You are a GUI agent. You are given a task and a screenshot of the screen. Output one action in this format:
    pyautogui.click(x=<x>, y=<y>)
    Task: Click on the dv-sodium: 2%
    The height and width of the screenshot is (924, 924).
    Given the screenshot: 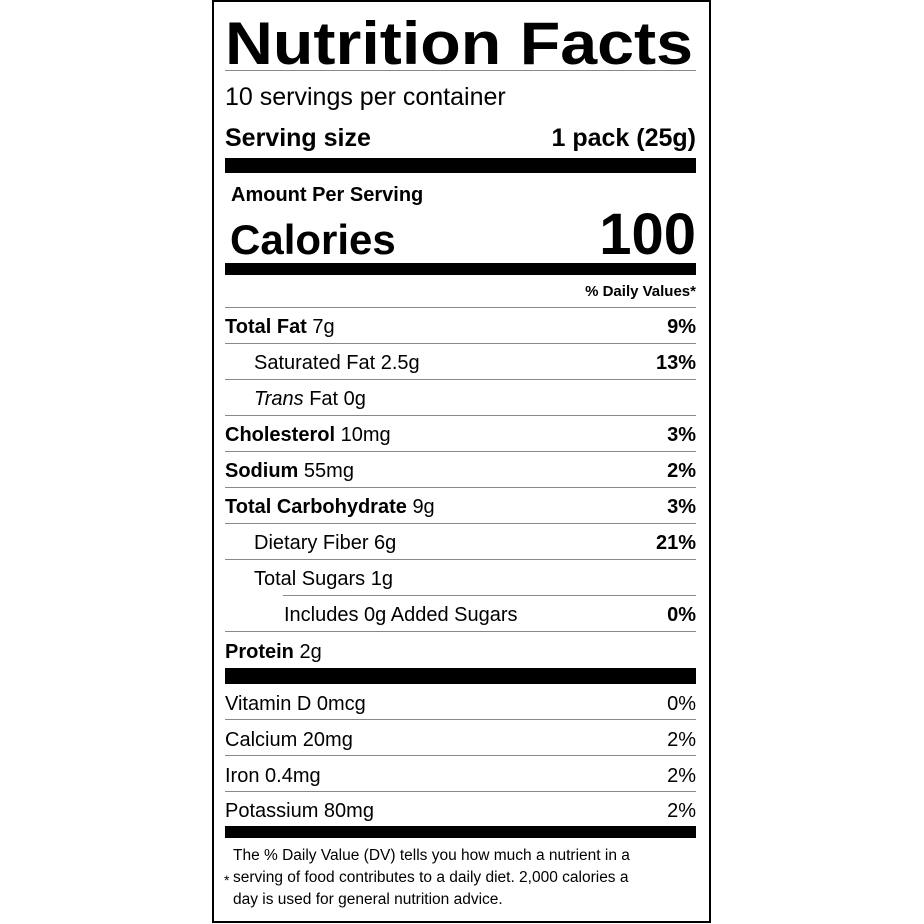 What is the action you would take?
    pyautogui.click(x=681, y=471)
    